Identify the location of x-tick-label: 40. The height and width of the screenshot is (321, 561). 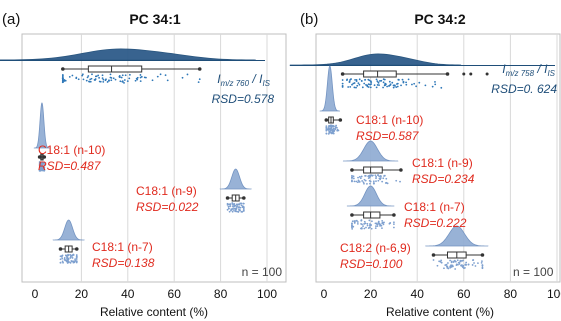
(128, 294).